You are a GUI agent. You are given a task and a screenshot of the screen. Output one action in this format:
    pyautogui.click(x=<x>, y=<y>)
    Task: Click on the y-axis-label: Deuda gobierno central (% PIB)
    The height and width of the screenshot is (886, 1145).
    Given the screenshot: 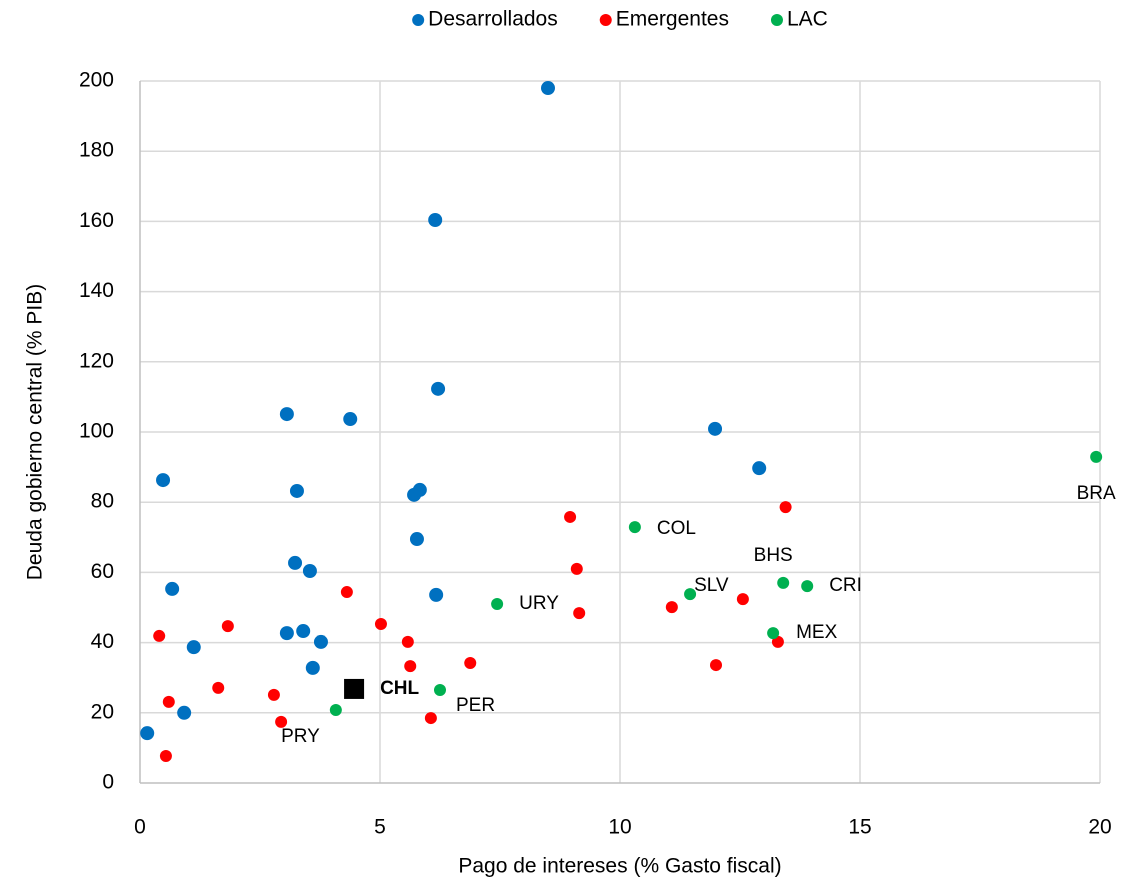 What is the action you would take?
    pyautogui.click(x=35, y=432)
    